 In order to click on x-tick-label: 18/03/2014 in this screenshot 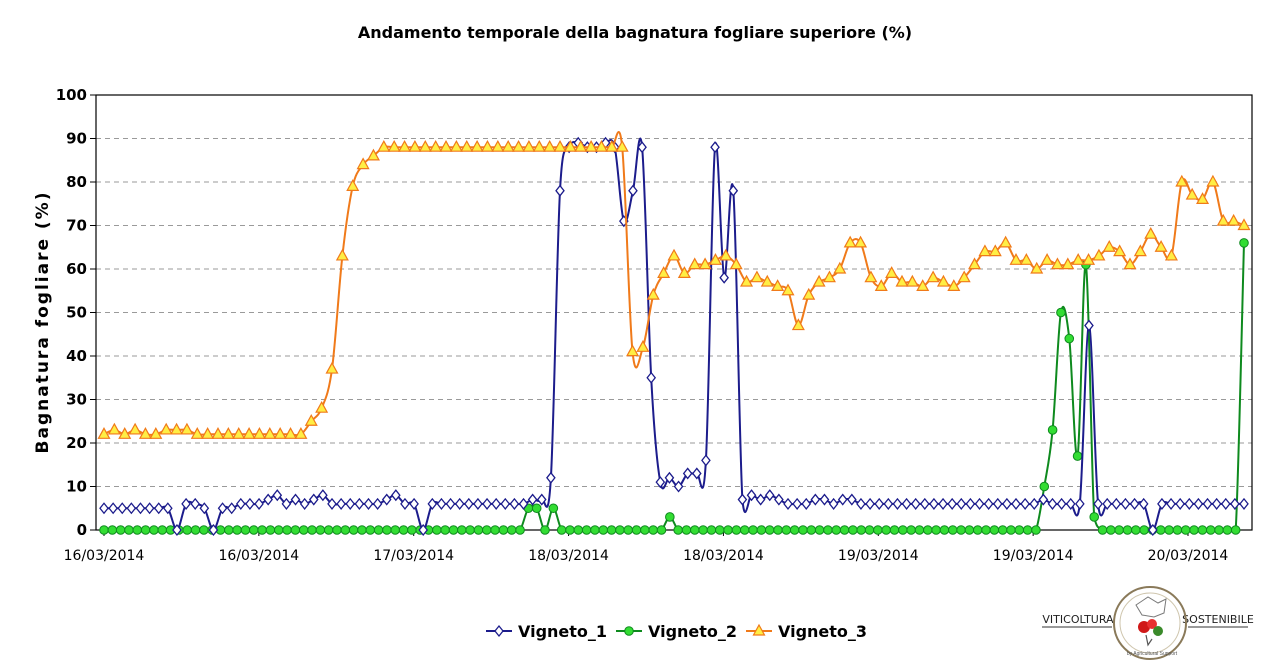, I will do `click(723, 556)`.